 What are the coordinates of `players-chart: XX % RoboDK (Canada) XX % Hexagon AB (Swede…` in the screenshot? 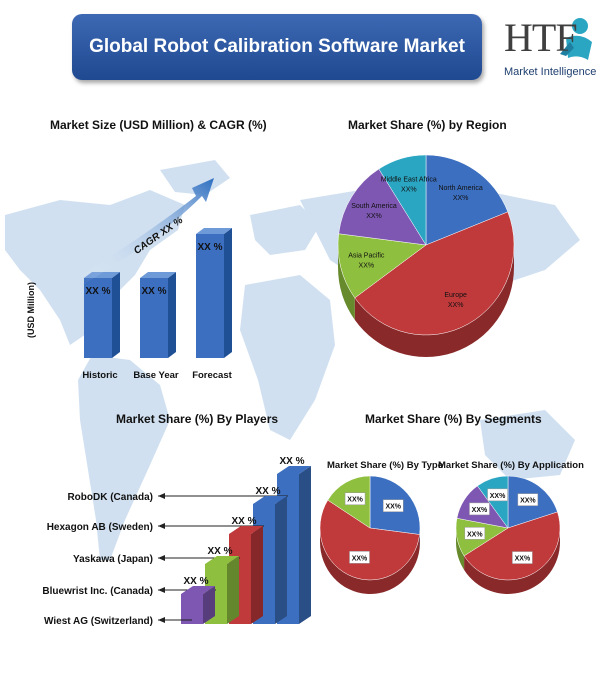 It's located at (176, 541).